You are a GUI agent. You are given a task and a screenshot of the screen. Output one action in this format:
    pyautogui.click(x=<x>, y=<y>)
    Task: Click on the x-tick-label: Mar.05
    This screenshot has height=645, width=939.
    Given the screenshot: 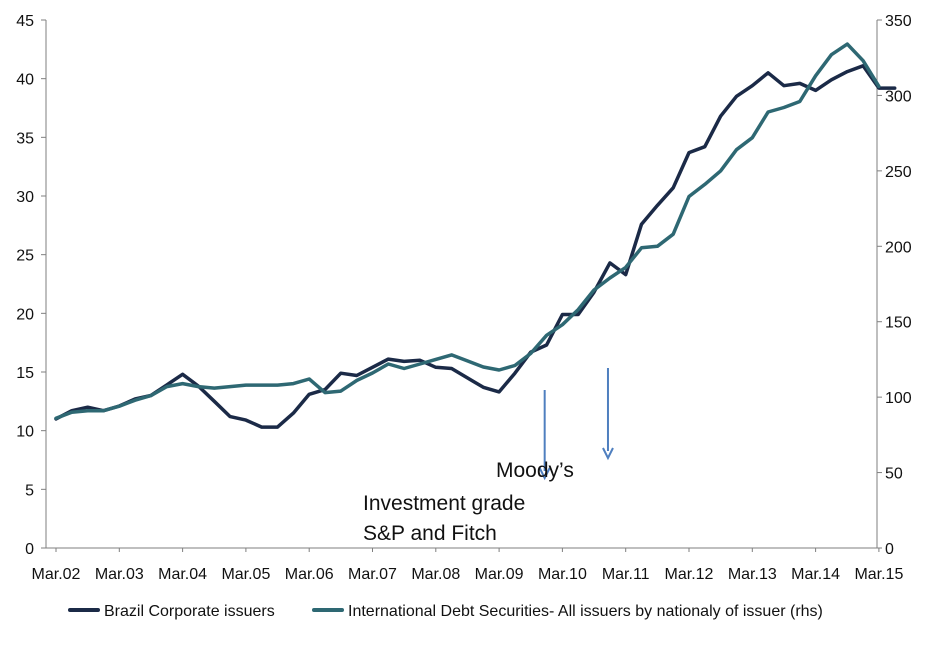 What is the action you would take?
    pyautogui.click(x=245, y=574)
    